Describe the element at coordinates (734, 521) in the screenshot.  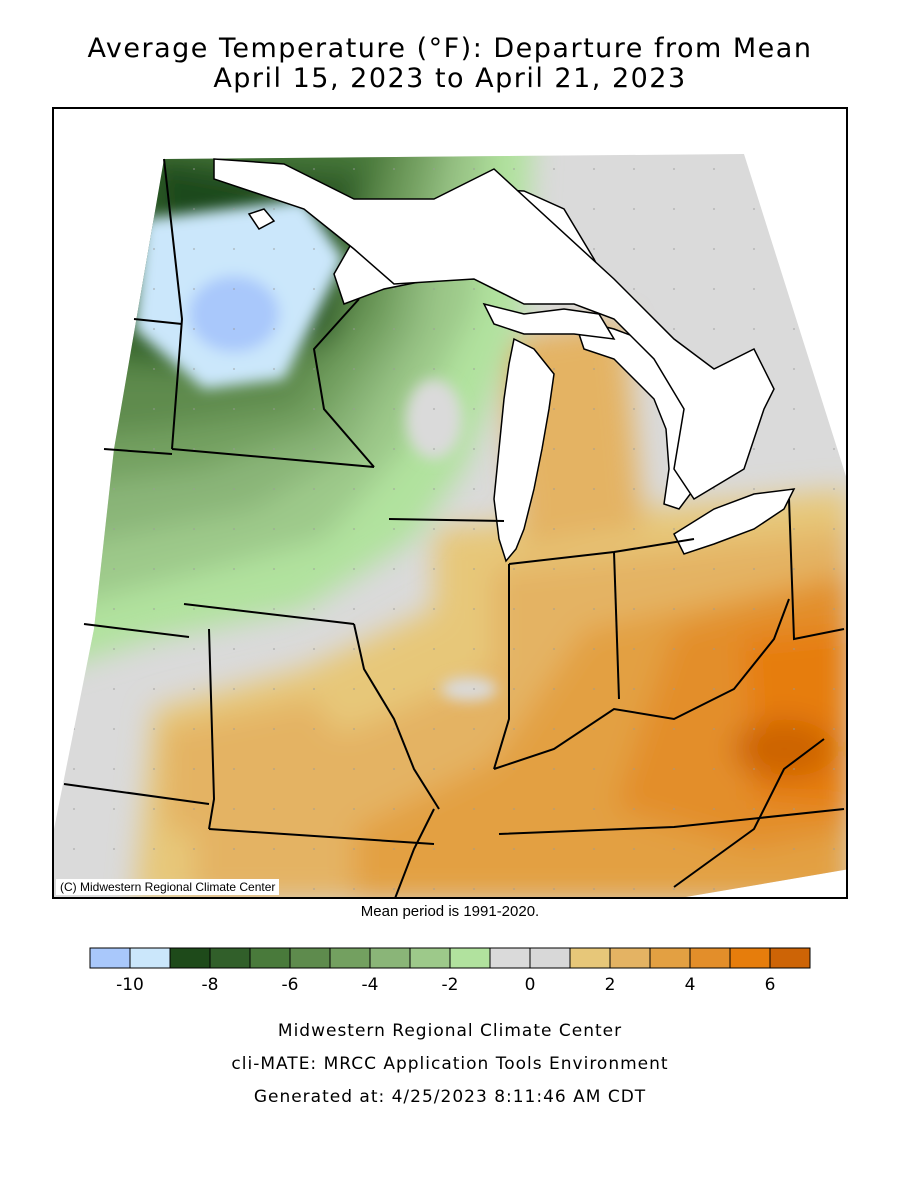
I see `lake-erie` at that location.